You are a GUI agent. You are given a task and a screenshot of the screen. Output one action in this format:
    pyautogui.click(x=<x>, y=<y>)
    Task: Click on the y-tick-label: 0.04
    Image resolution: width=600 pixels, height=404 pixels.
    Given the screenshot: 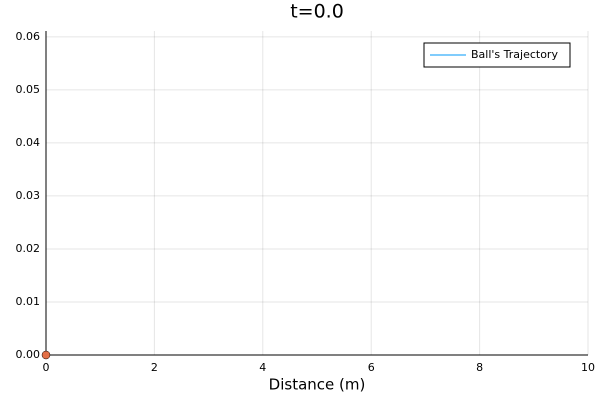 What is the action you would take?
    pyautogui.click(x=28, y=142)
    